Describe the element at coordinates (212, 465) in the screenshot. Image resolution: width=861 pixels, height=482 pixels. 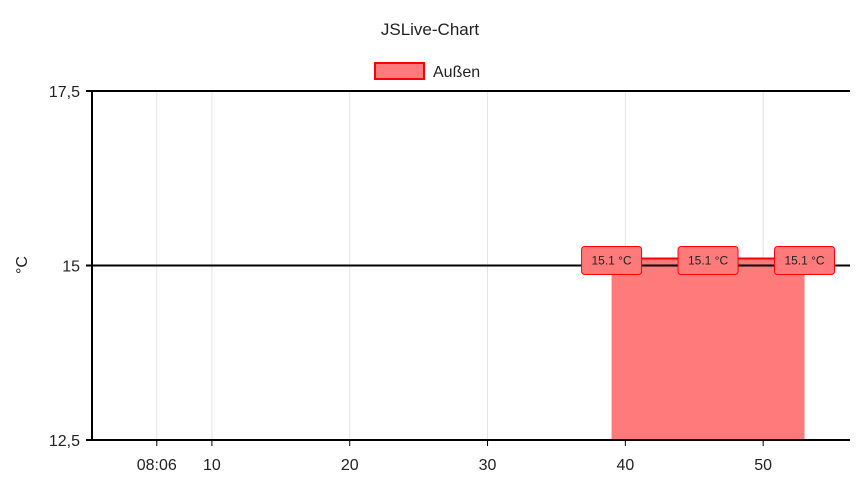
I see `x-tick-label-1: 10` at that location.